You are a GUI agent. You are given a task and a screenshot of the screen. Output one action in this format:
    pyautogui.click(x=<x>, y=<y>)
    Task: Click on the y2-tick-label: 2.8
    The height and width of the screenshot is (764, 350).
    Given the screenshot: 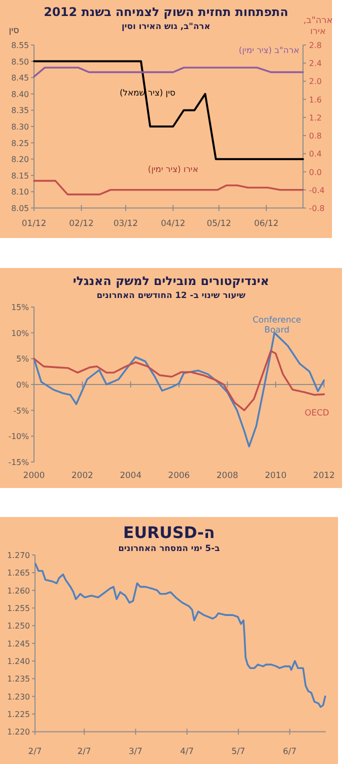 What is the action you would take?
    pyautogui.click(x=315, y=45)
    